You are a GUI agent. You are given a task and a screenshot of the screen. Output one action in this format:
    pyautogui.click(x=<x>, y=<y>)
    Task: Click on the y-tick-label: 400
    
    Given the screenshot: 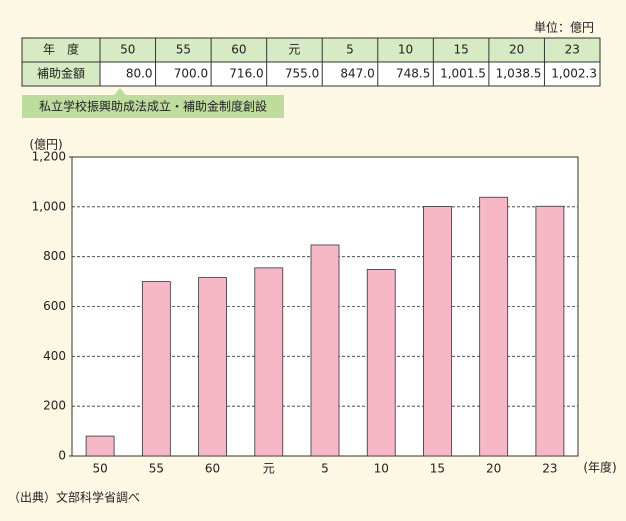 What is the action you would take?
    pyautogui.click(x=54, y=356)
    